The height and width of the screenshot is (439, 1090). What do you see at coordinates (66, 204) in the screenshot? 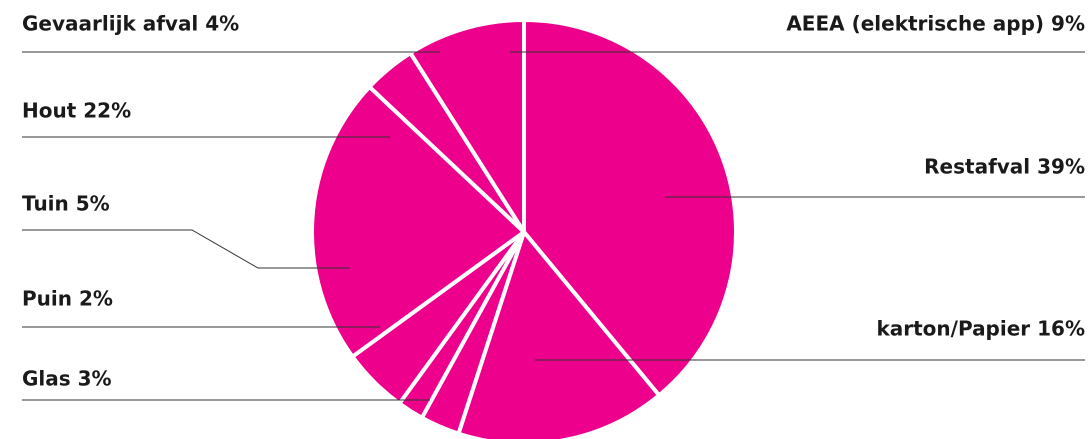
I see `slice-label: Tuin 5%` at bounding box center [66, 204].